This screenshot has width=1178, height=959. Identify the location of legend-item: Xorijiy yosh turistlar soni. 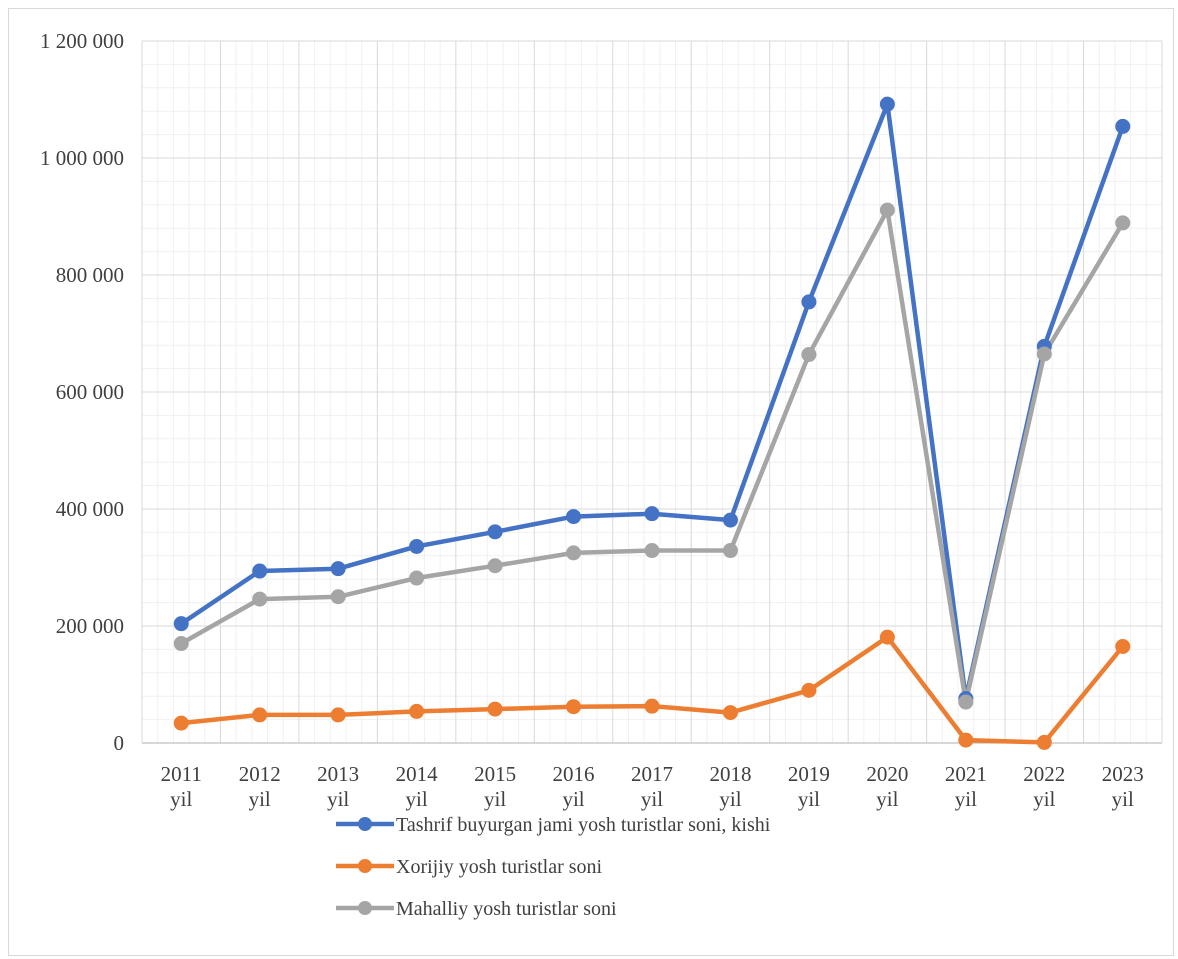
(469, 867).